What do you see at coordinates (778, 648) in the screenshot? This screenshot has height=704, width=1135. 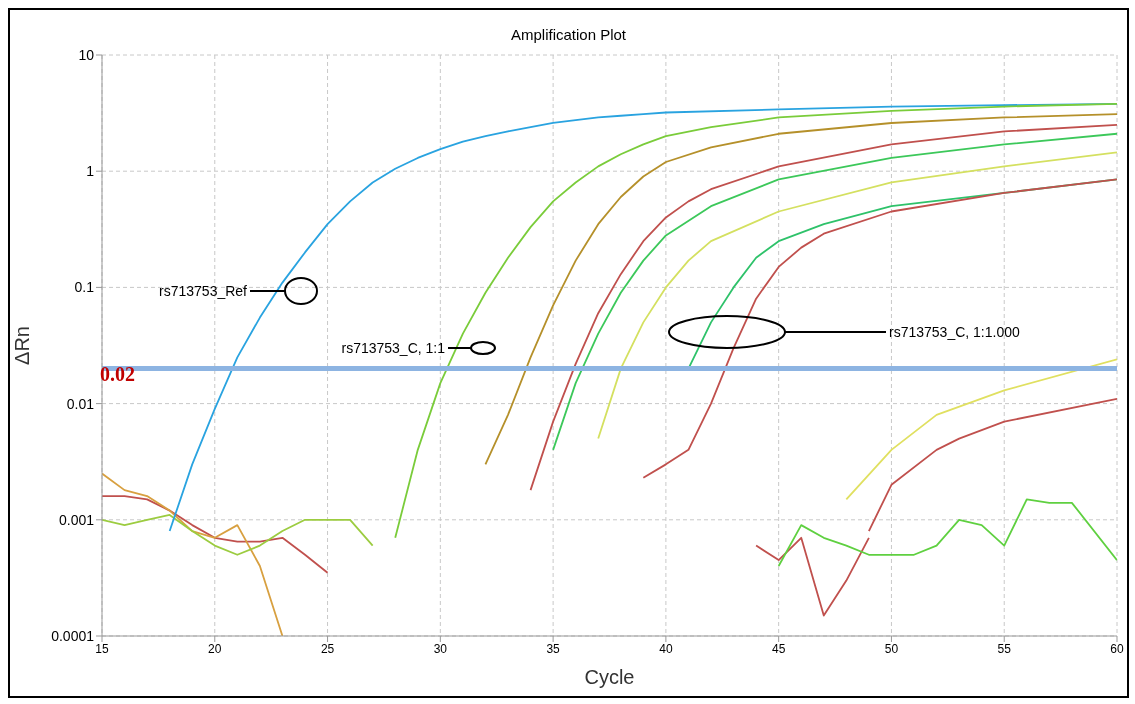 I see `x-tick-label: 45` at bounding box center [778, 648].